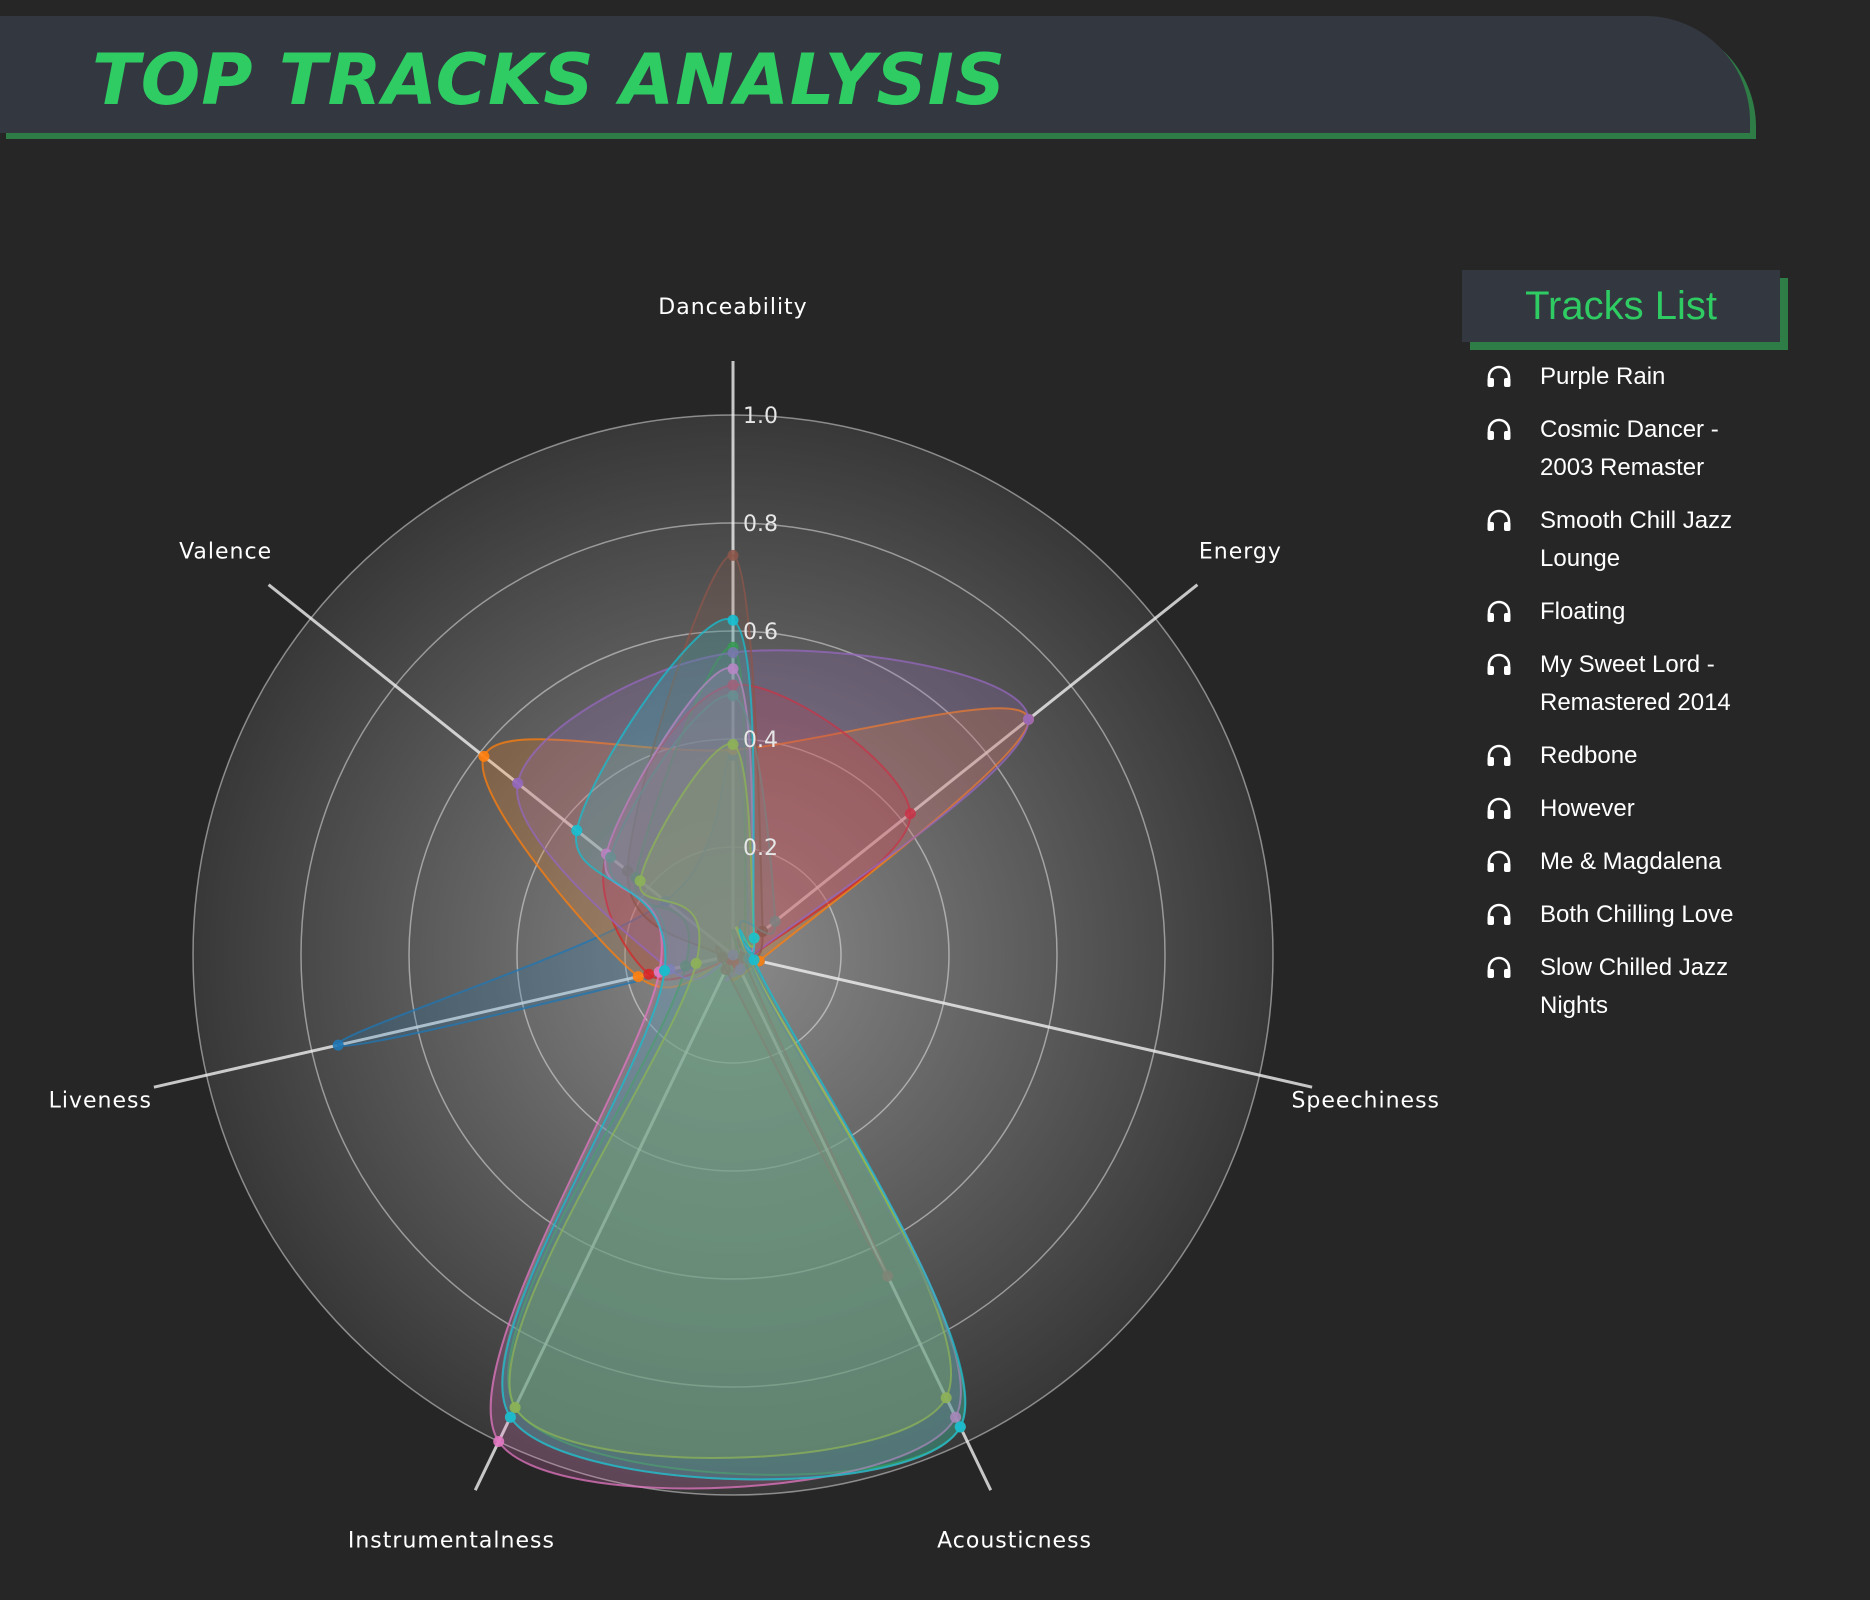 The width and height of the screenshot is (1870, 1600). I want to click on axis-label: Valence, so click(225, 551).